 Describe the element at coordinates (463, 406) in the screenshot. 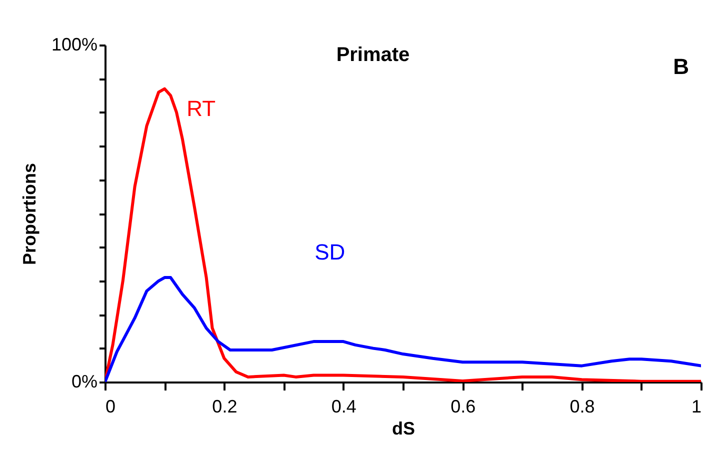

I see `x-tick-label: 0.6` at that location.